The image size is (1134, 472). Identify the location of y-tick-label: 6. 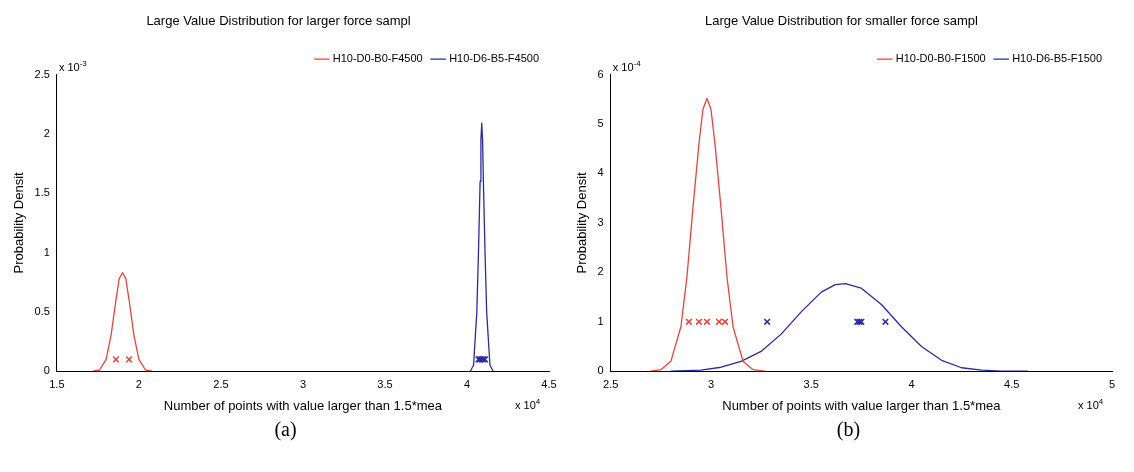
(600, 73).